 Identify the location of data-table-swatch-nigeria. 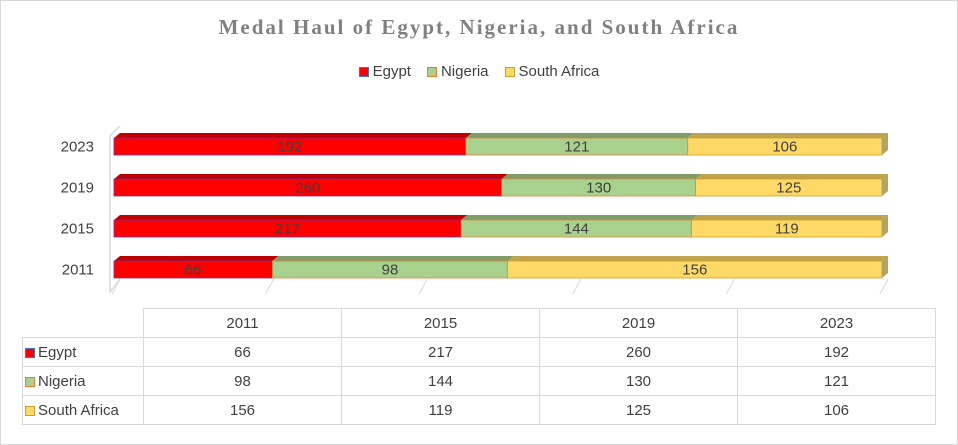
(30, 381).